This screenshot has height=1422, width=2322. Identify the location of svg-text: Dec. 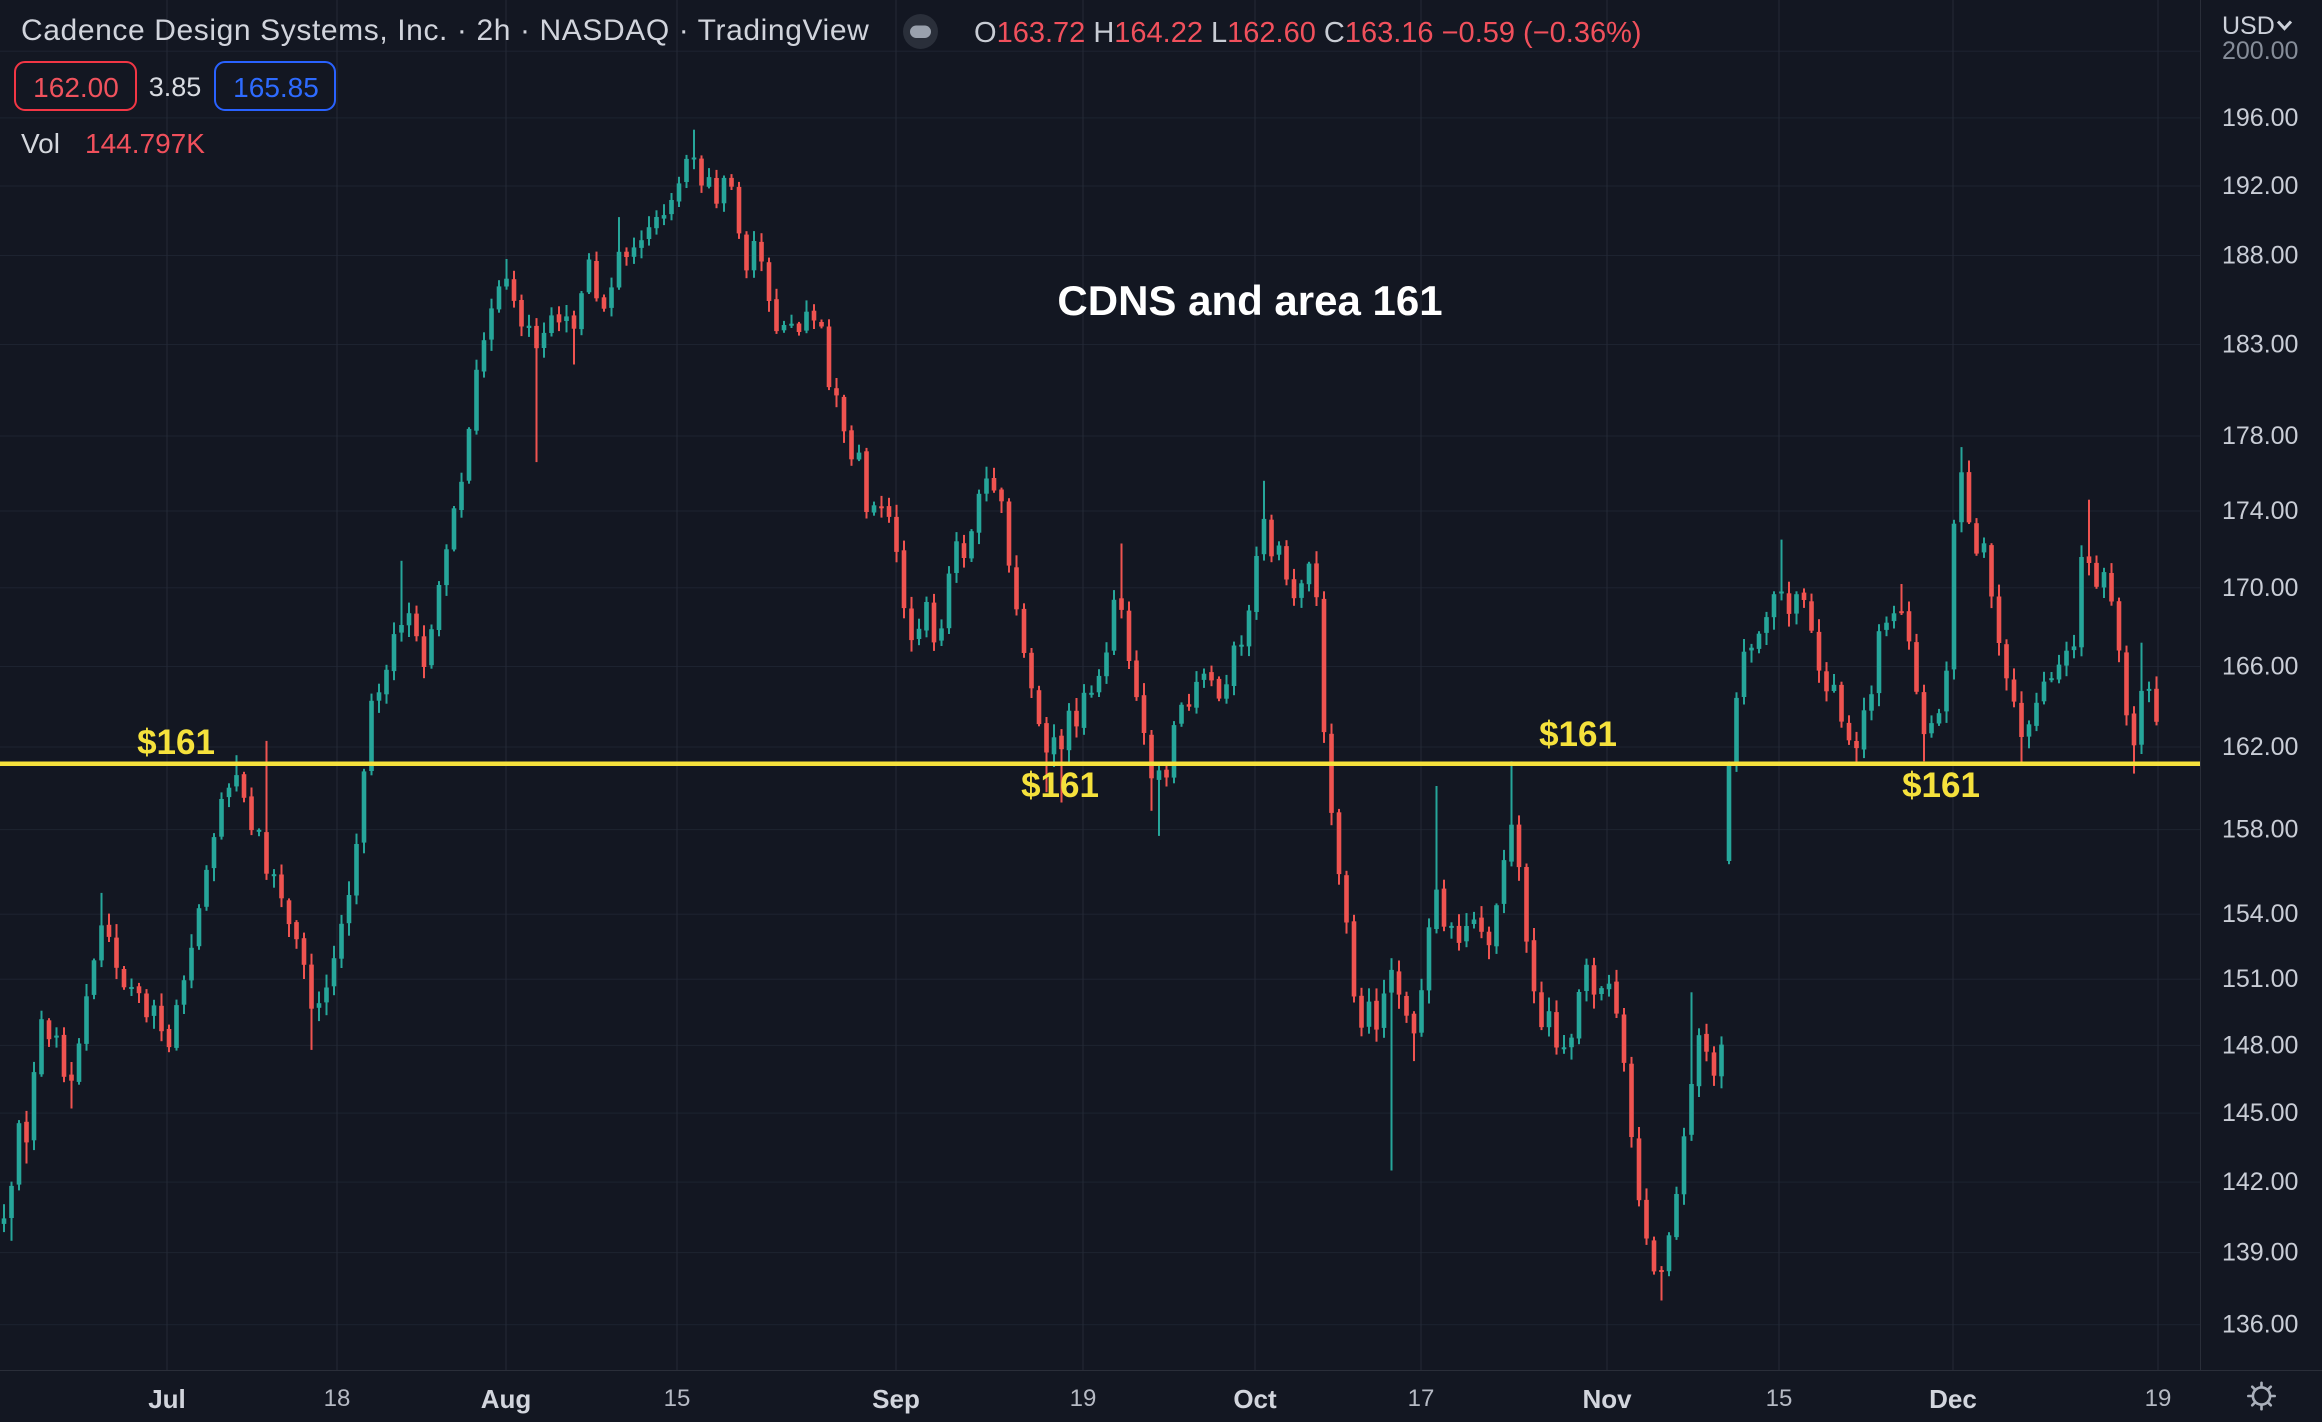
(1953, 1399).